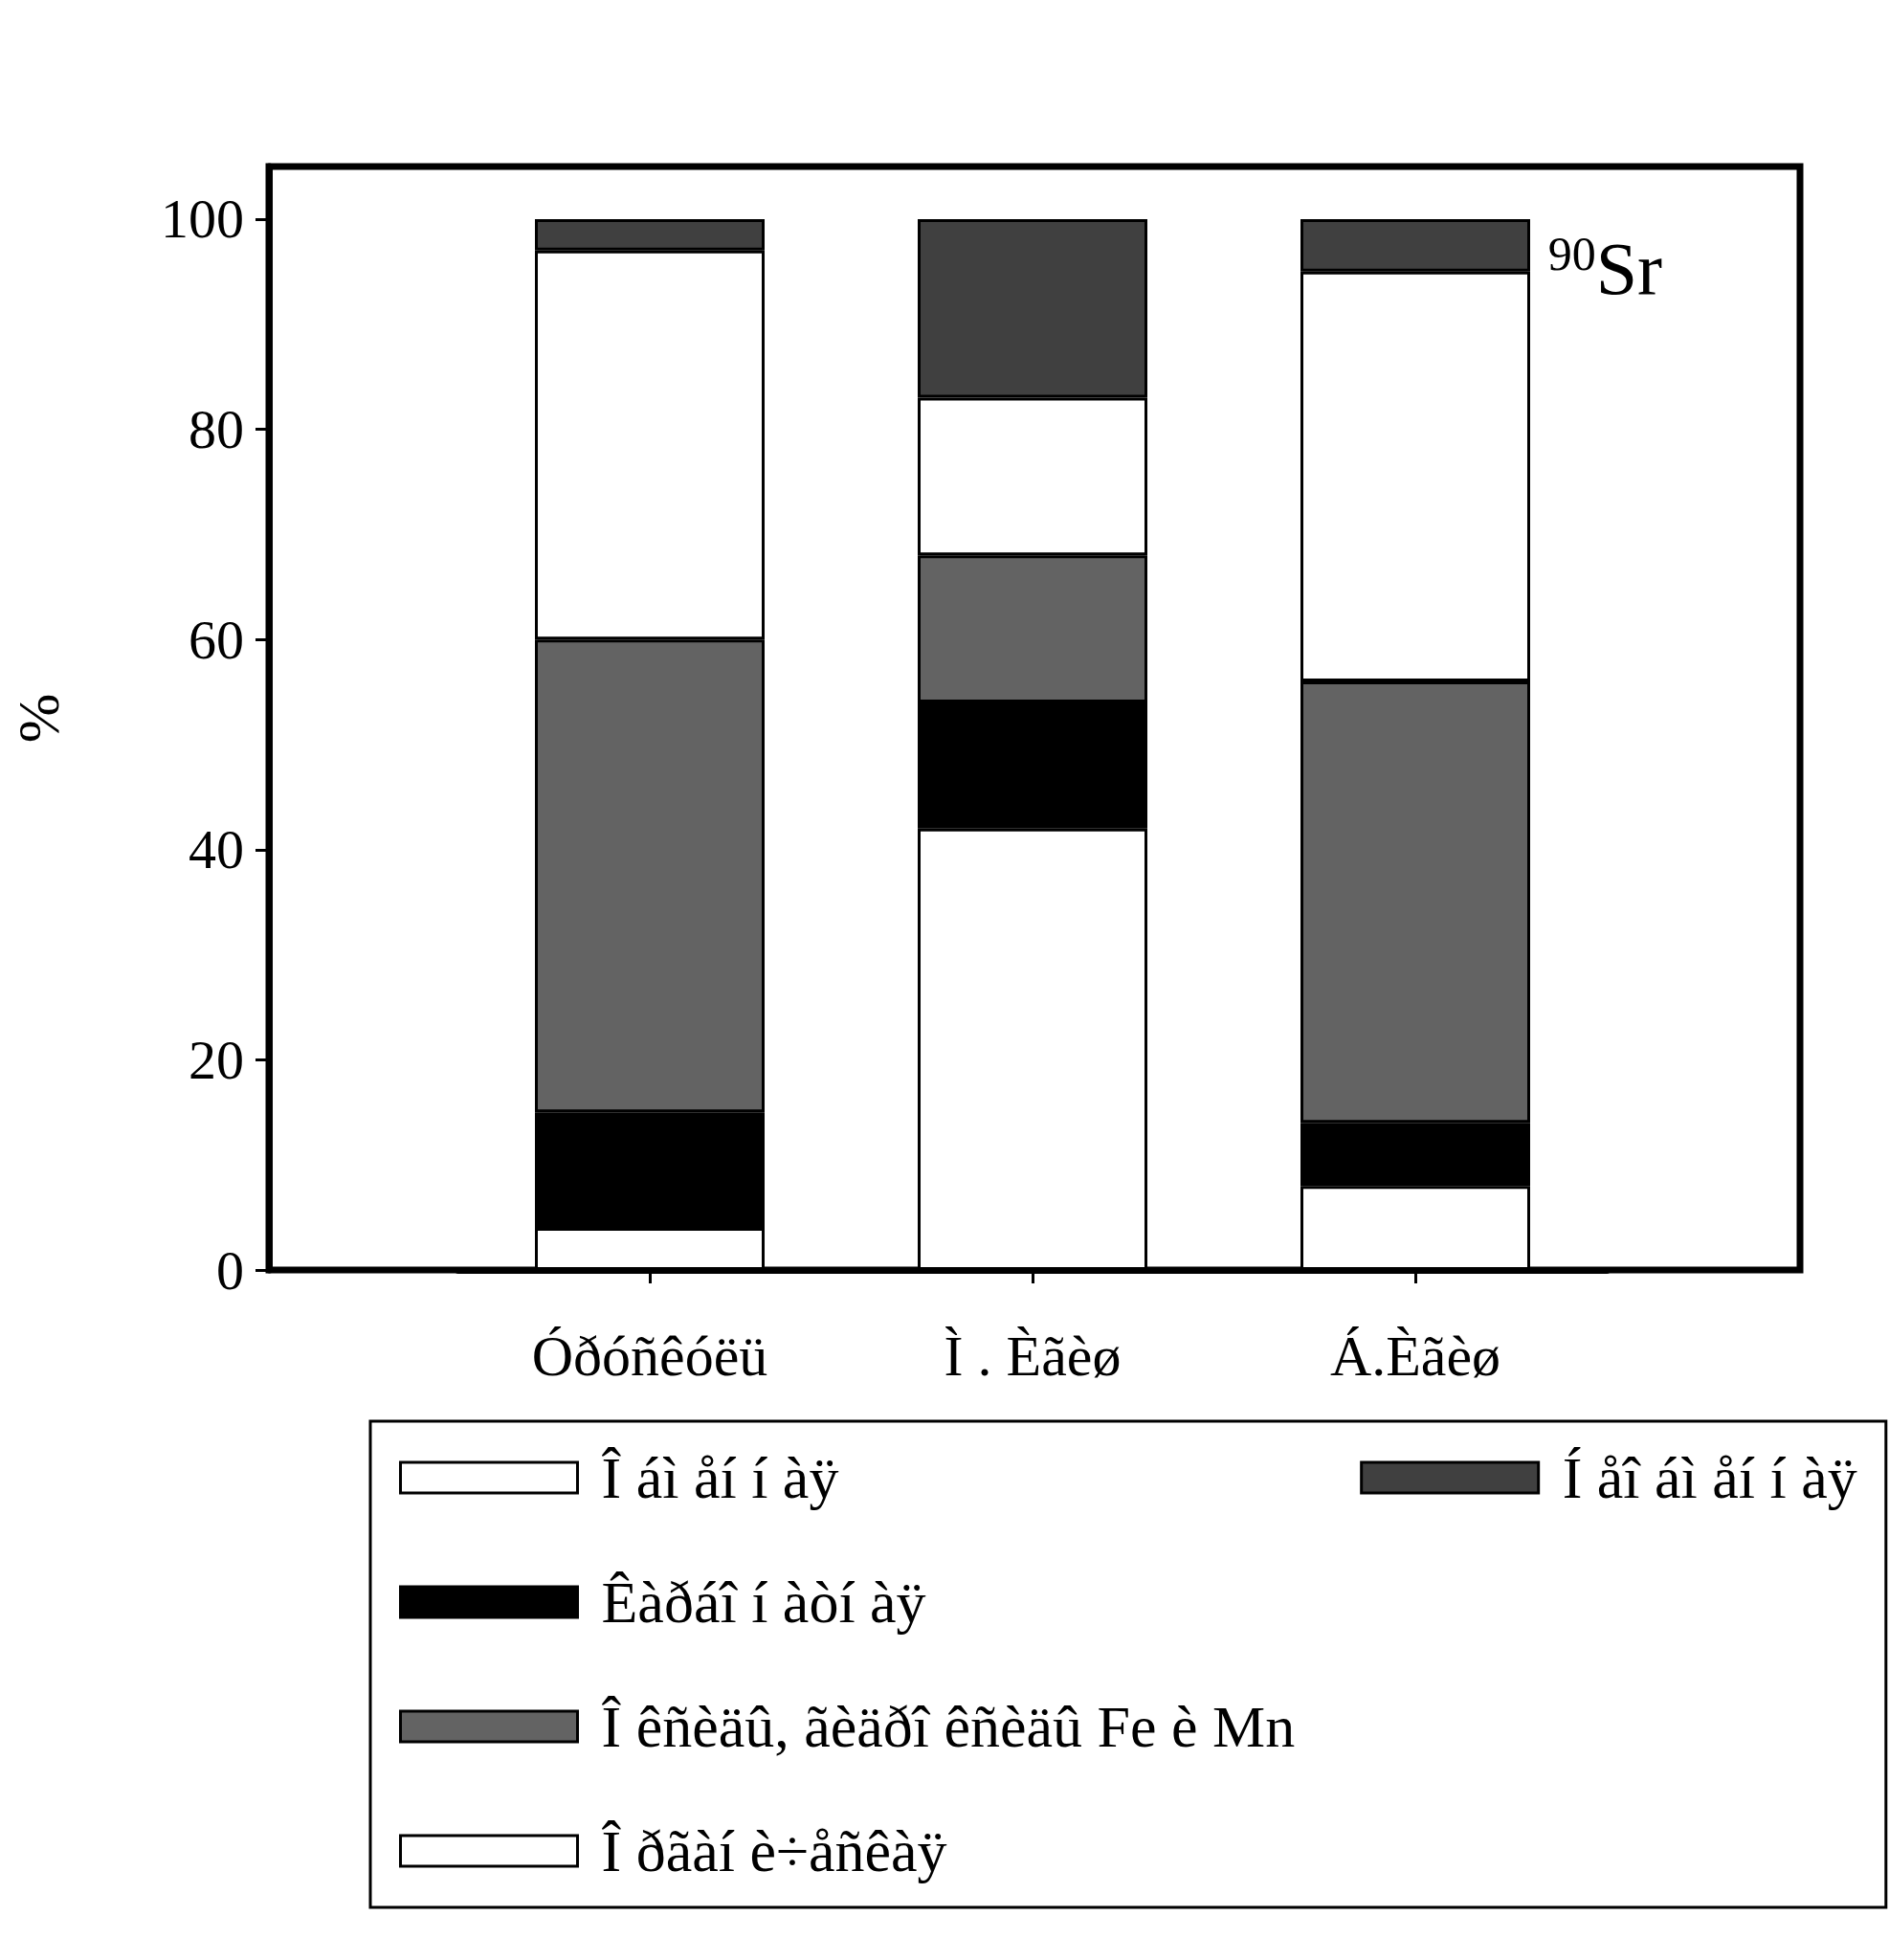 The height and width of the screenshot is (1960, 1889). Describe the element at coordinates (216, 850) in the screenshot. I see `y-tick-label: 40` at that location.